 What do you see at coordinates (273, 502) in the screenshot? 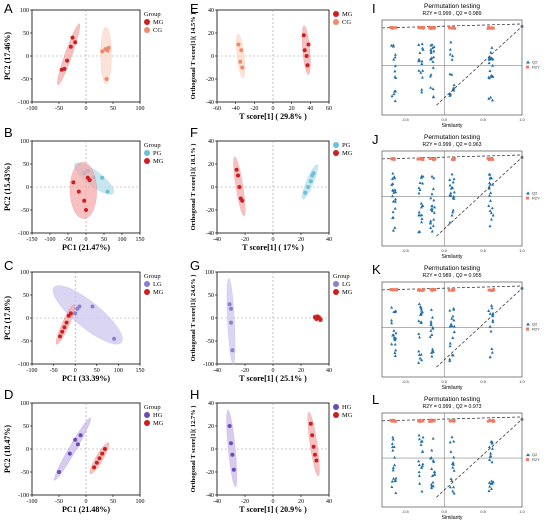
I see `x-tick-label: 0` at bounding box center [273, 502].